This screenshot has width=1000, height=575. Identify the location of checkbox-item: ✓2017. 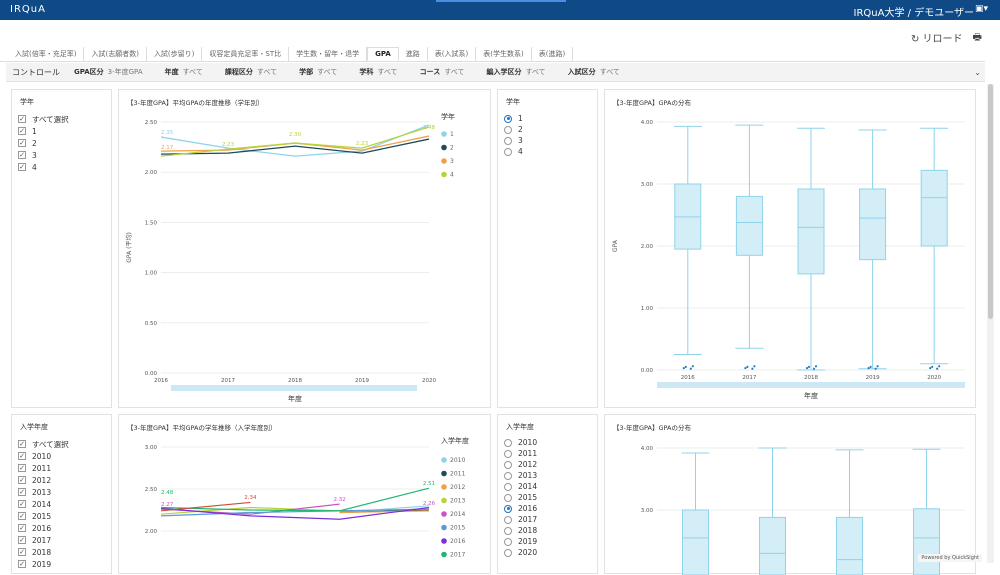
(43, 540).